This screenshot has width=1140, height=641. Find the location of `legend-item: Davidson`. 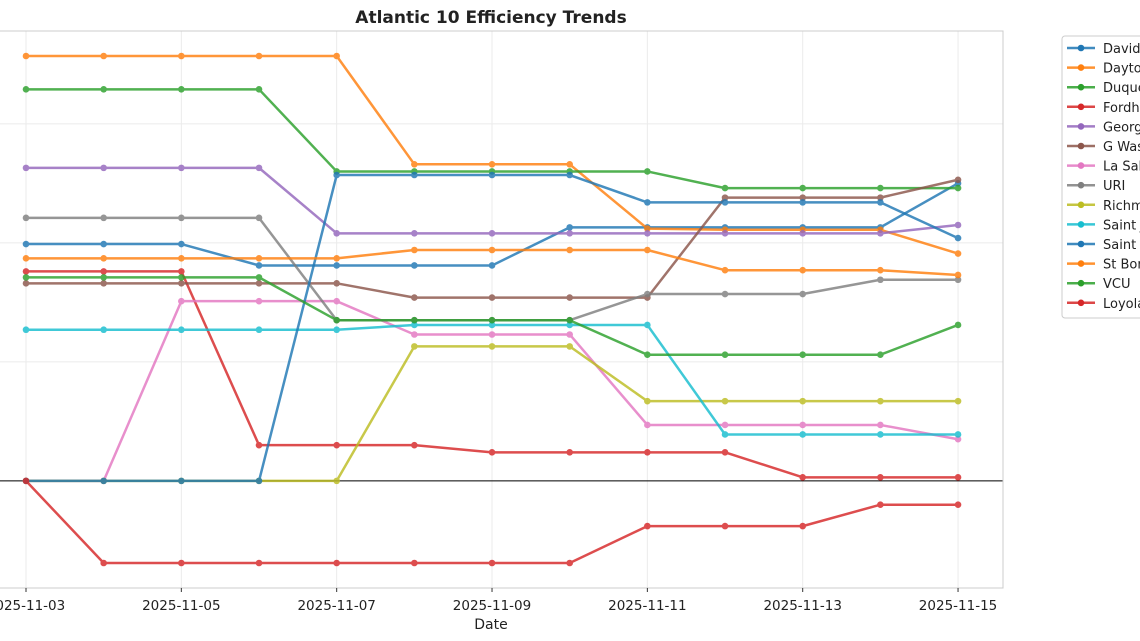

legend-item: Davidson is located at coordinates (1103, 49).